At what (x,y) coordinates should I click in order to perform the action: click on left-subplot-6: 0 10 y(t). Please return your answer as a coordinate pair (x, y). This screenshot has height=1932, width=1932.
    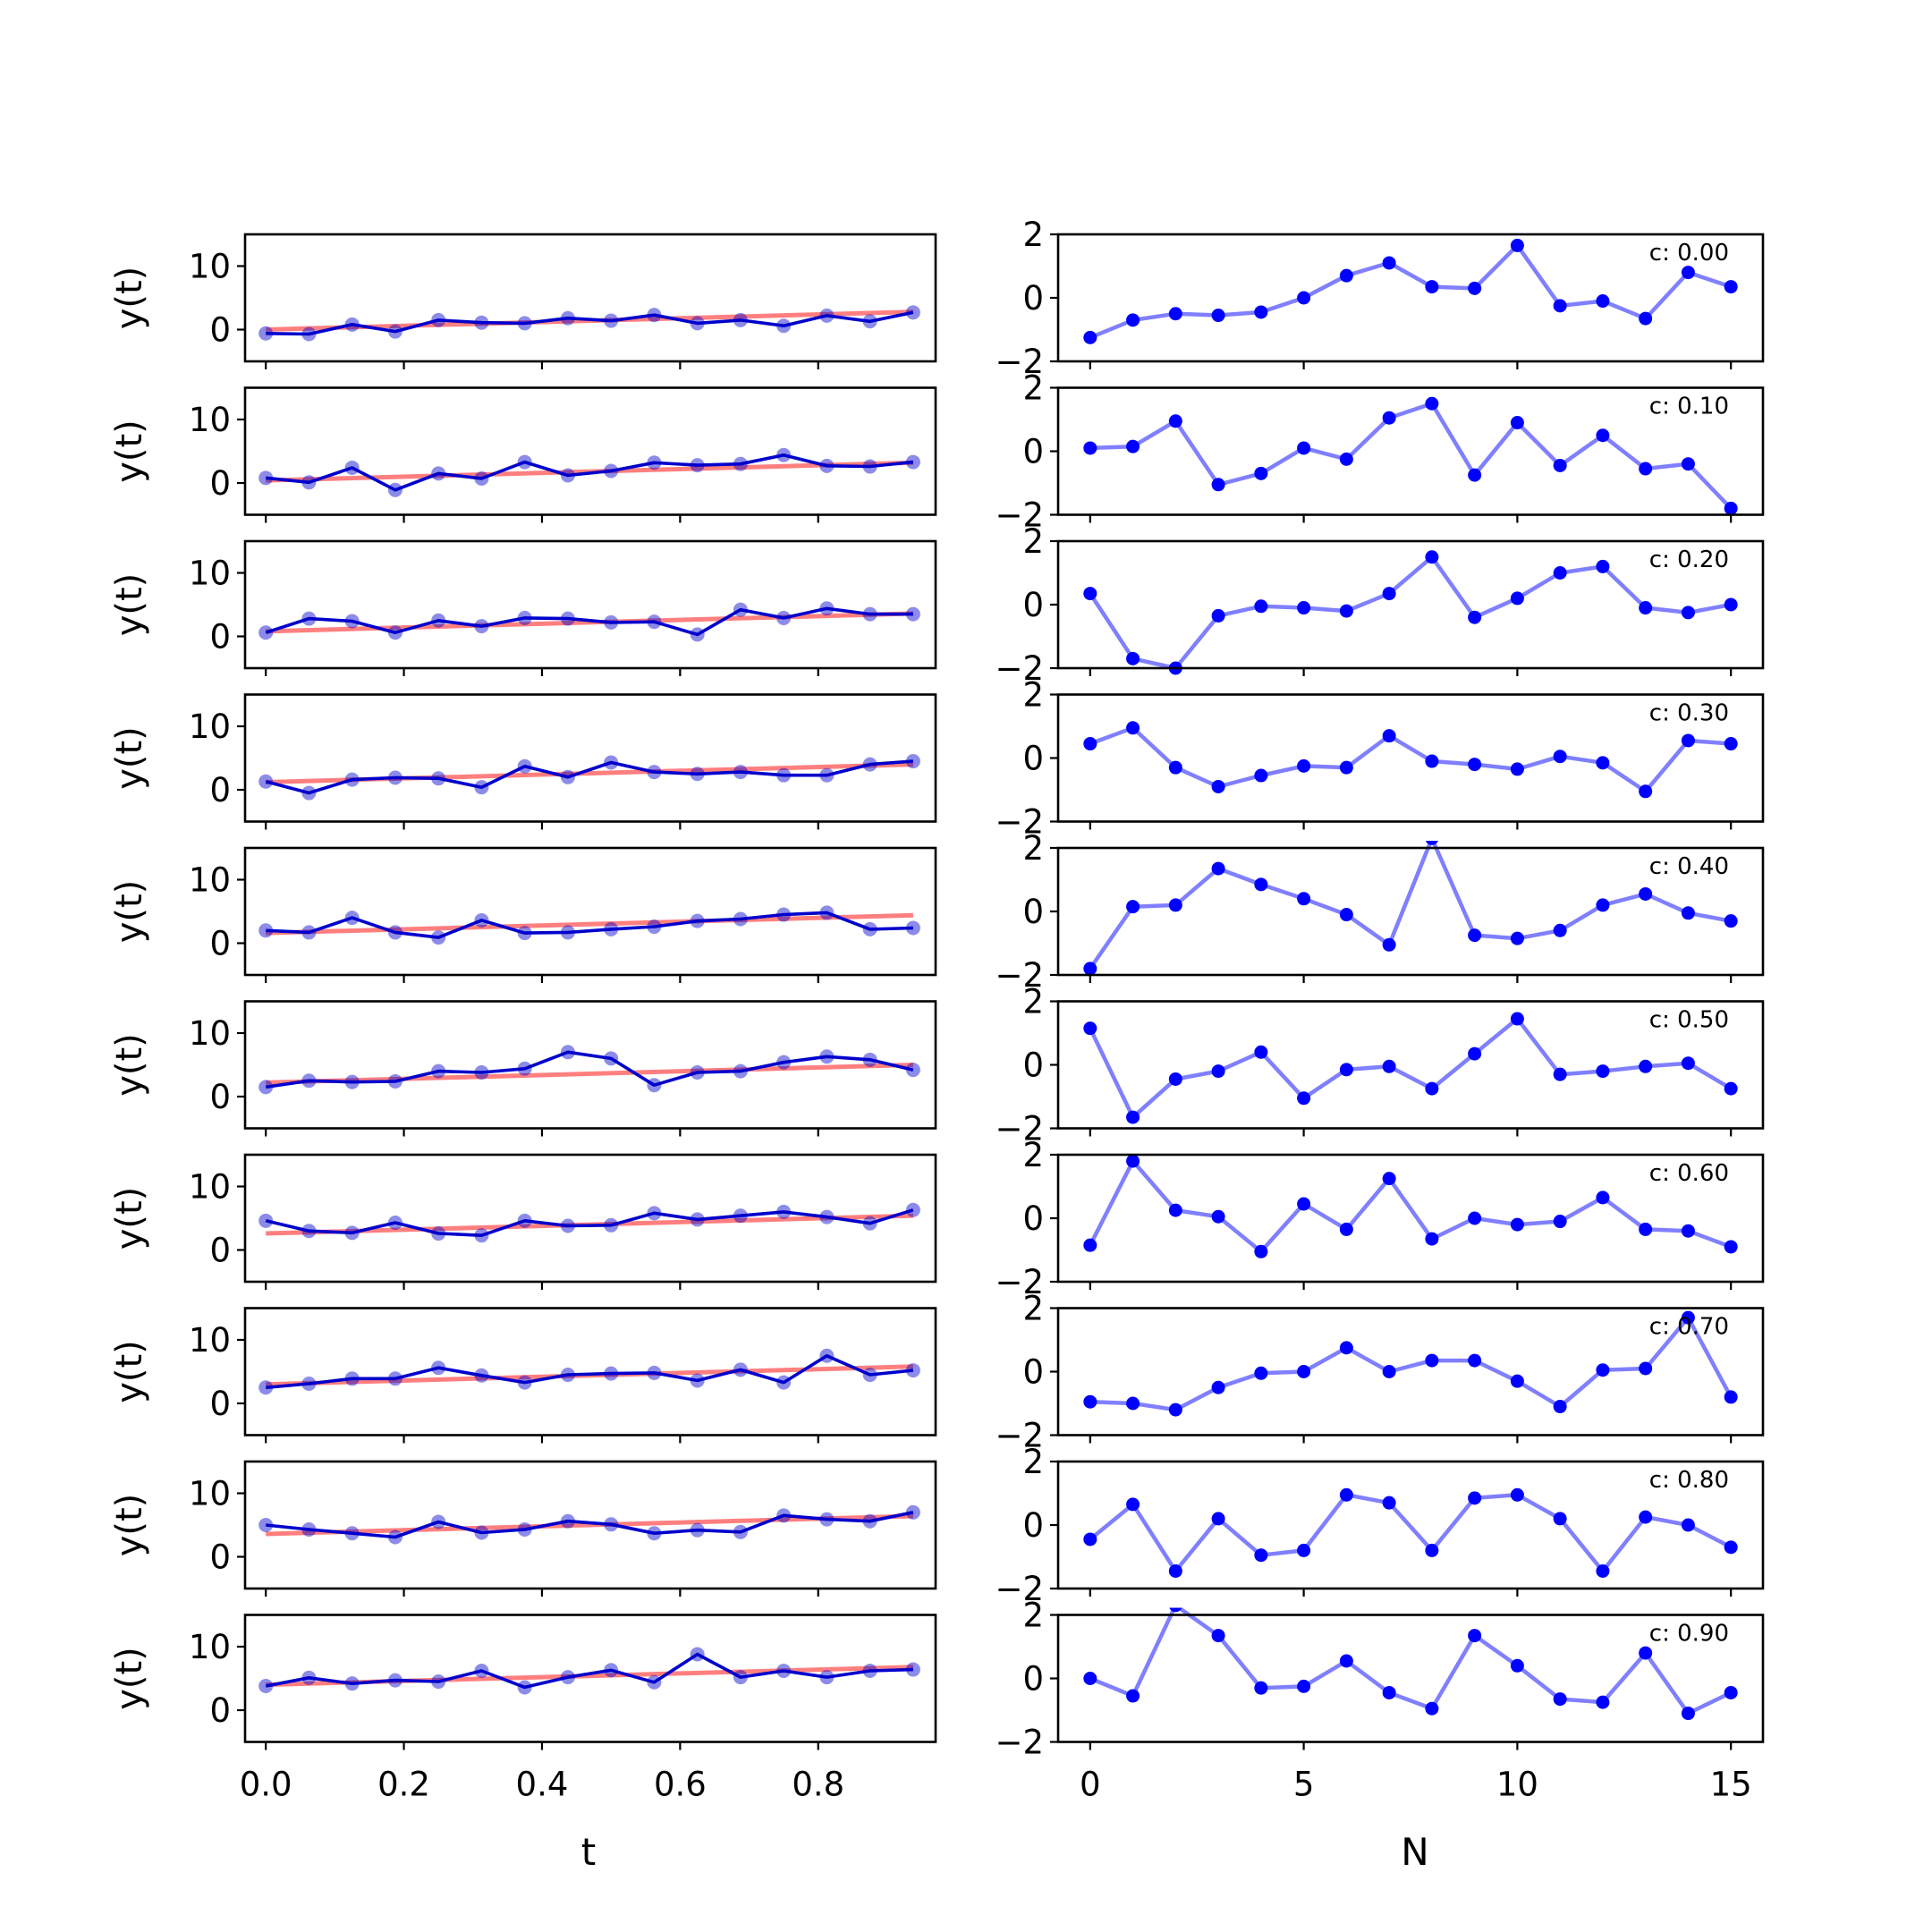
    Looking at the image, I should click on (523, 1221).